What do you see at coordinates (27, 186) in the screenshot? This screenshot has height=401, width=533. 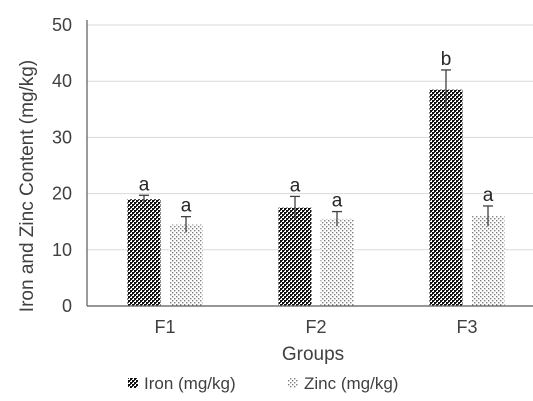 I see `y-axis-title: Iron and Zinc Content (mg/kg)` at bounding box center [27, 186].